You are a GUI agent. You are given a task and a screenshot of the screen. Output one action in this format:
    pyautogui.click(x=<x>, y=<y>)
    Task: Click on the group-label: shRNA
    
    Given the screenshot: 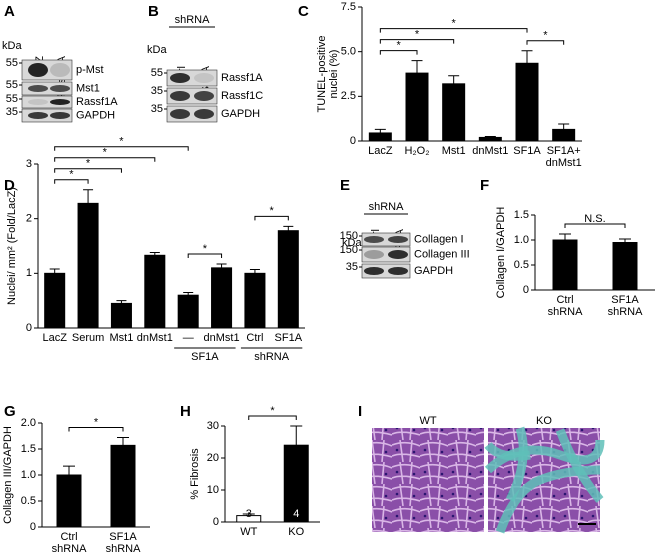 What is the action you would take?
    pyautogui.click(x=272, y=357)
    